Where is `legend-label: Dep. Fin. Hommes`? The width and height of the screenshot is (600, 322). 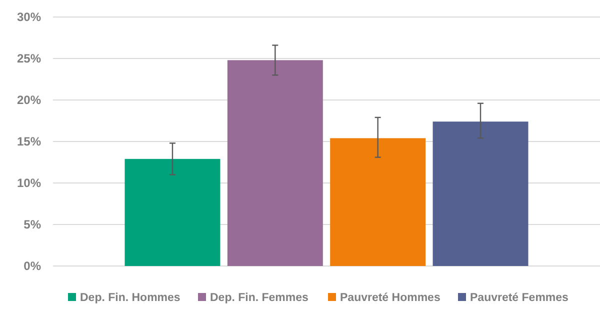
legend-label: Dep. Fin. Hommes is located at coordinates (130, 298).